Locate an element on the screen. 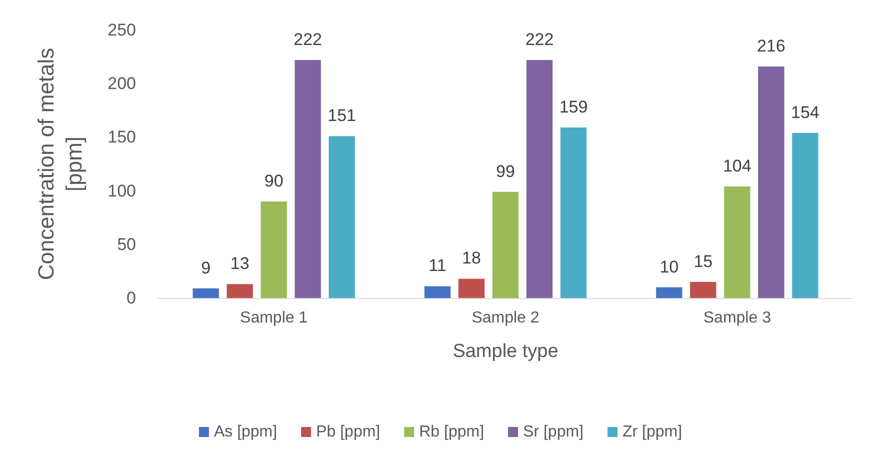  legend-label: Zr [ppm] is located at coordinates (652, 432).